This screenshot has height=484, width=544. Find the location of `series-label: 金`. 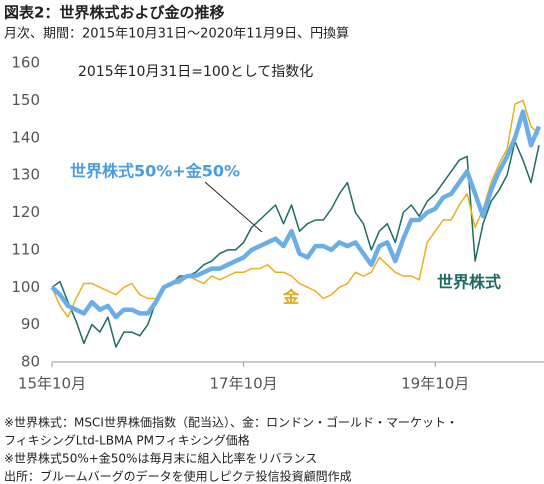

series-label: 金 is located at coordinates (291, 297).